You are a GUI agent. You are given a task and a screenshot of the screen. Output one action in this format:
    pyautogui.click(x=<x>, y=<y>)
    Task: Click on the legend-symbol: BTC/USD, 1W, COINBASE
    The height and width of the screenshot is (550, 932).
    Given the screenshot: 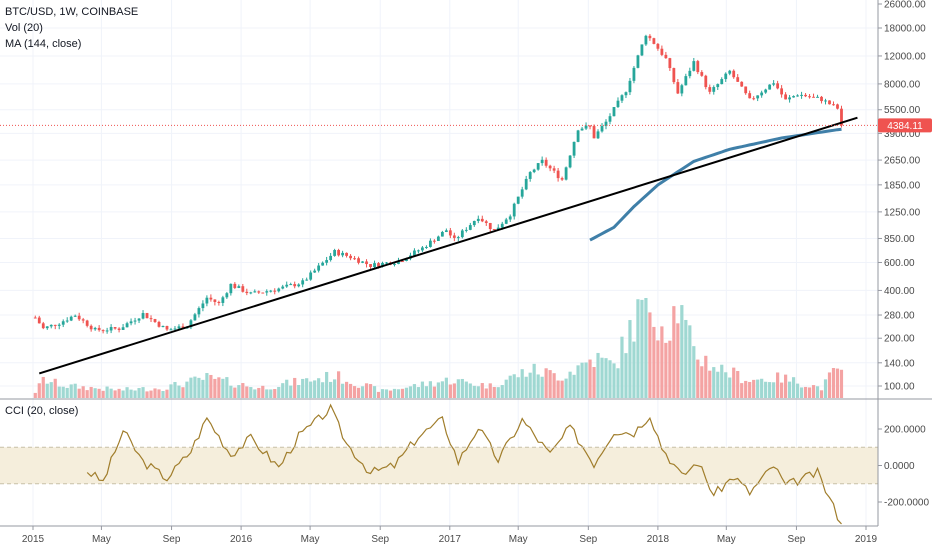 What is the action you would take?
    pyautogui.click(x=72, y=12)
    